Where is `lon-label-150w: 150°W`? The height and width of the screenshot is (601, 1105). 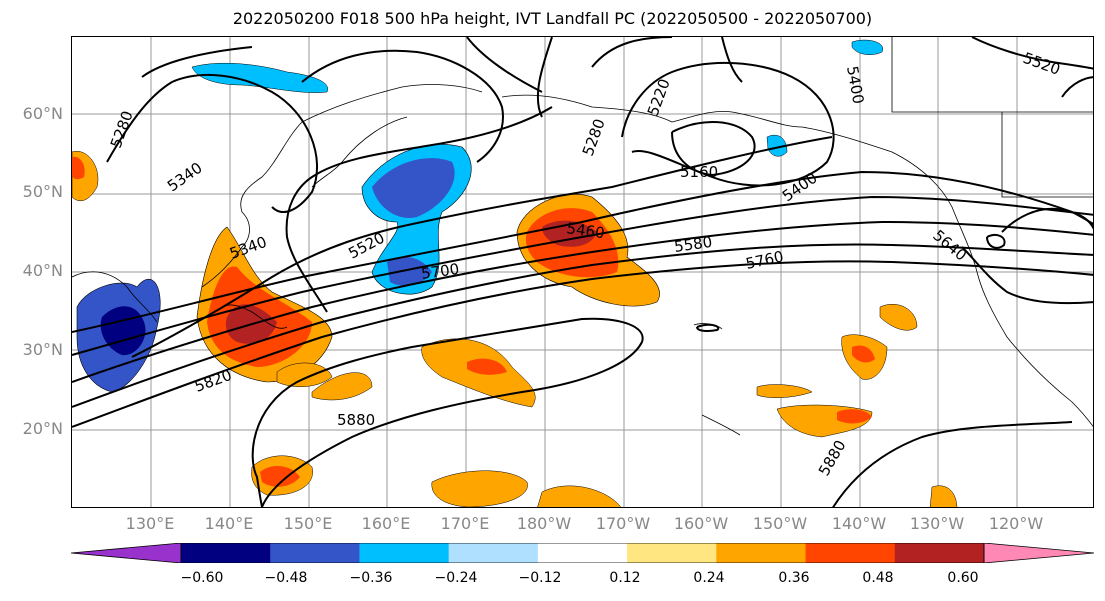
lon-label-150w: 150°W is located at coordinates (780, 523).